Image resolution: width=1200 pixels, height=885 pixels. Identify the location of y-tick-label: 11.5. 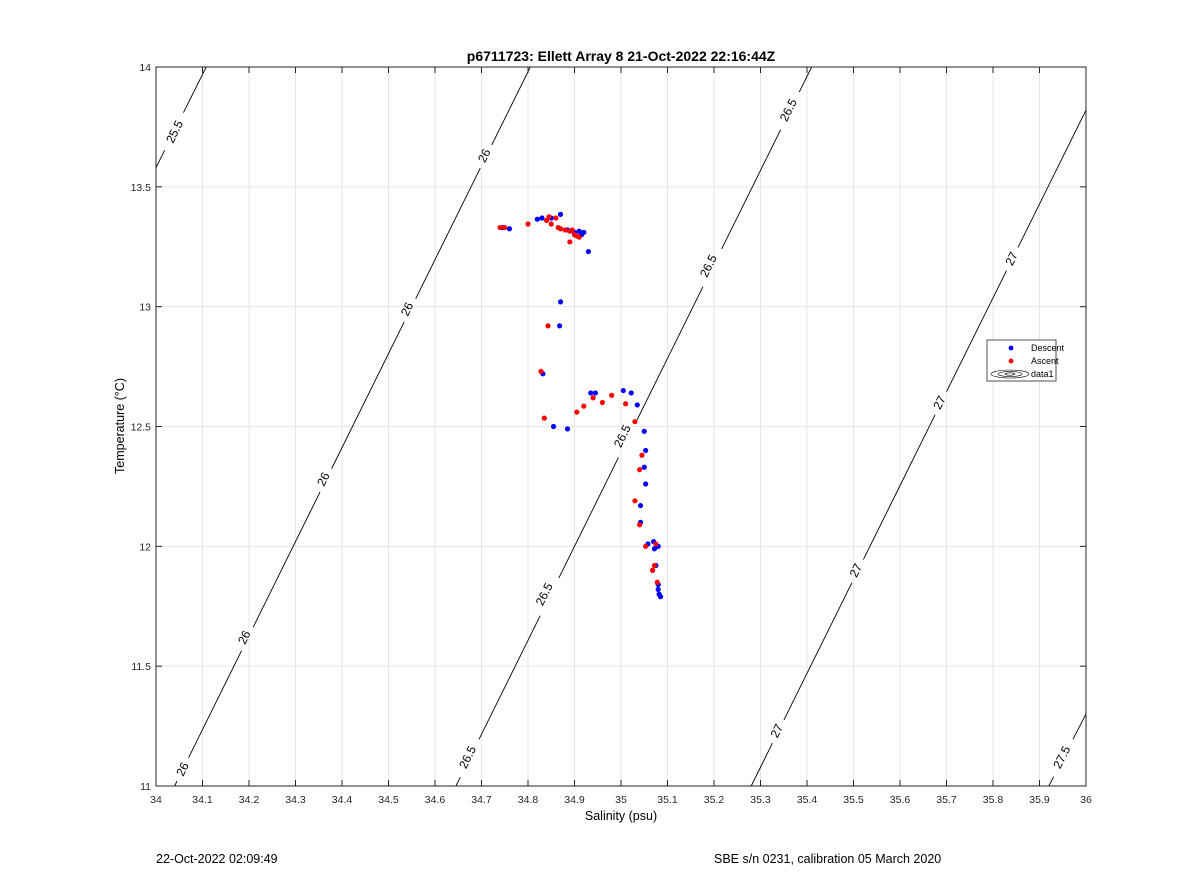
(141, 667).